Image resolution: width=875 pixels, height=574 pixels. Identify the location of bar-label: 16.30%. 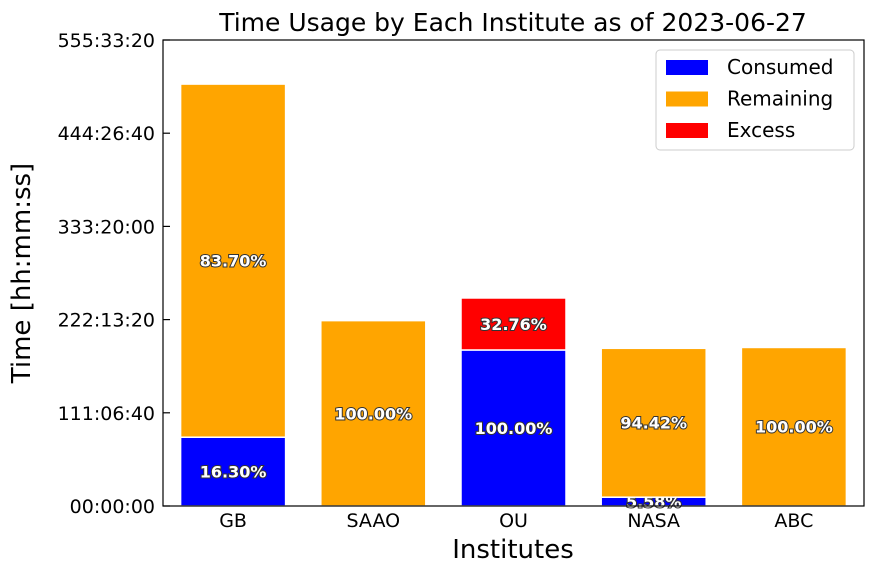
(233, 472).